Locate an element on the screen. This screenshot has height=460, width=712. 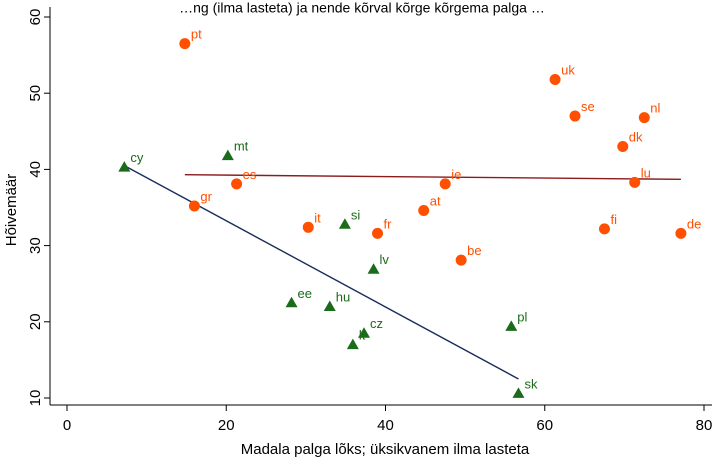
point-uk is located at coordinates (555, 79).